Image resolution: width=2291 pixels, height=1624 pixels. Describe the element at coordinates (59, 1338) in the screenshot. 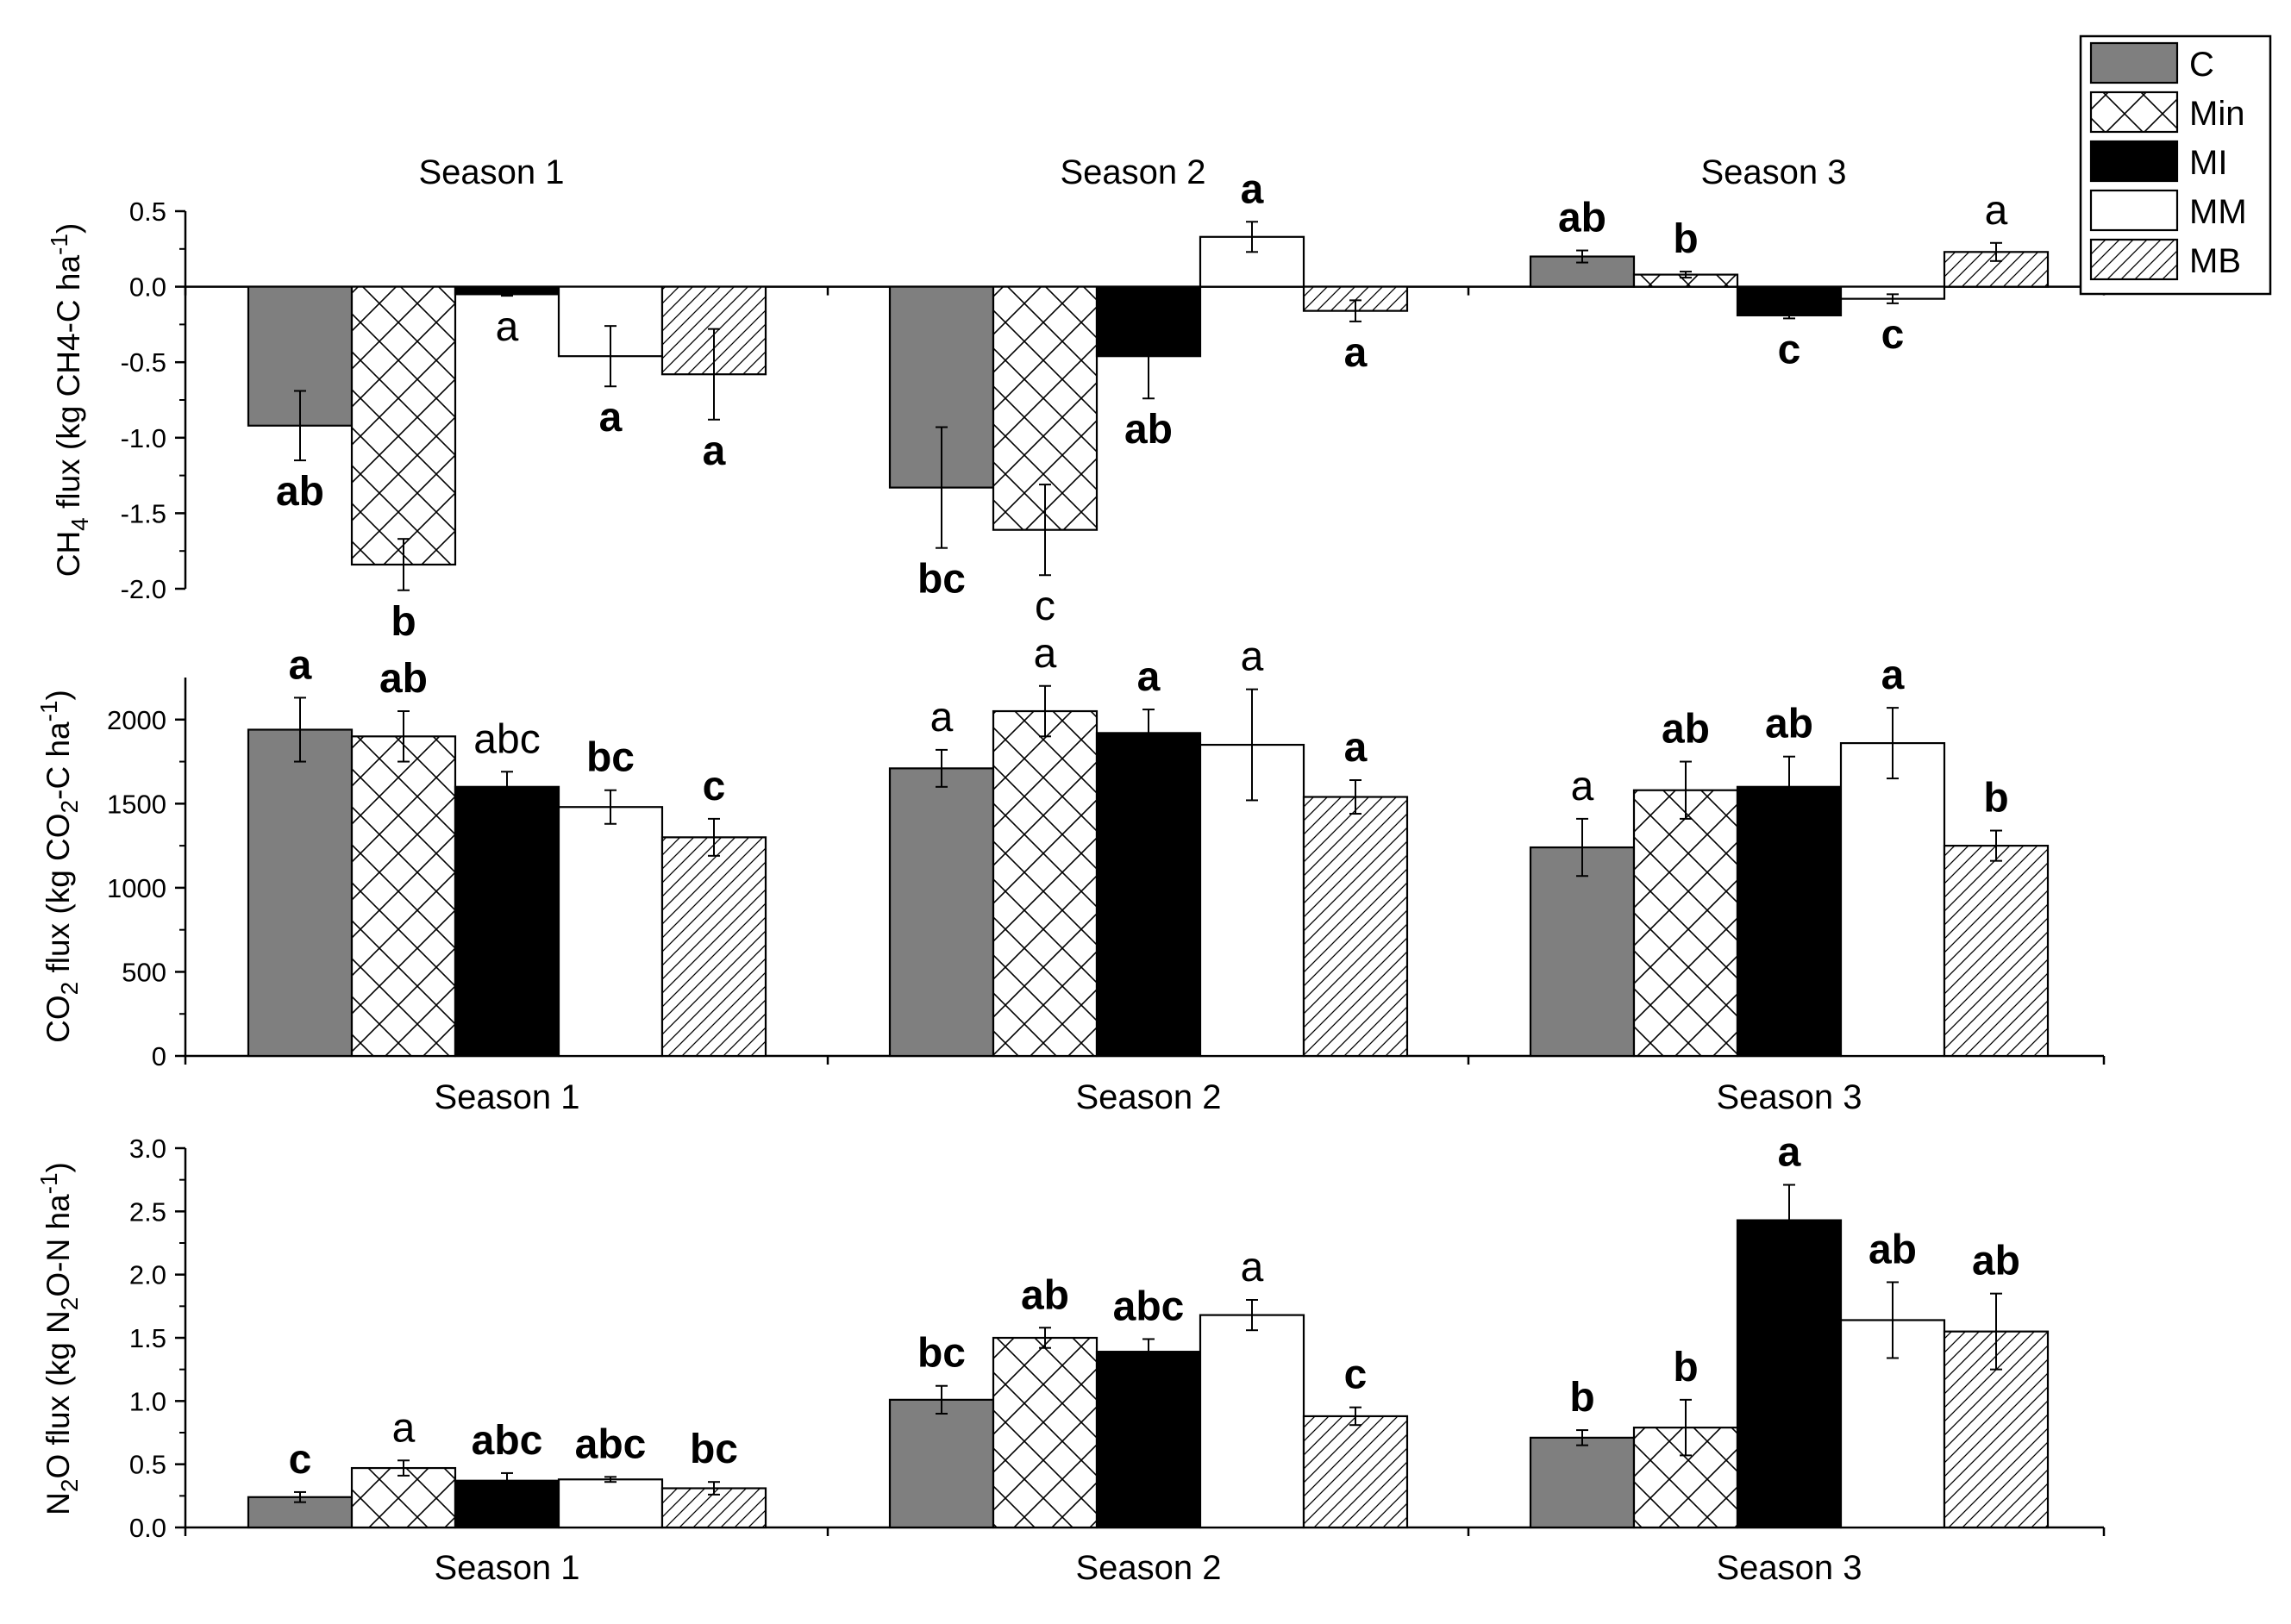

I see `y-axis-label: N2O flux (kg N2O-N ha-1)` at that location.